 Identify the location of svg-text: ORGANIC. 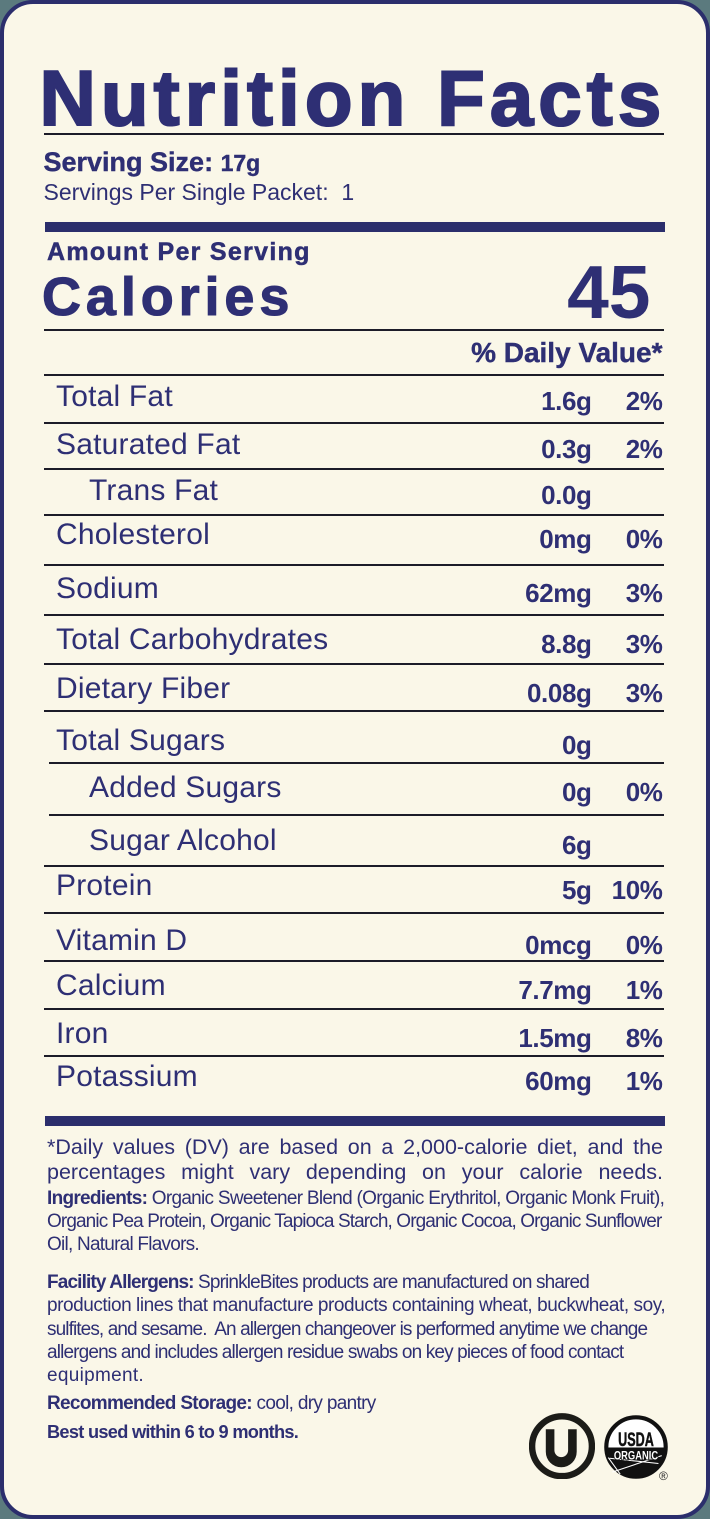
(636, 1456).